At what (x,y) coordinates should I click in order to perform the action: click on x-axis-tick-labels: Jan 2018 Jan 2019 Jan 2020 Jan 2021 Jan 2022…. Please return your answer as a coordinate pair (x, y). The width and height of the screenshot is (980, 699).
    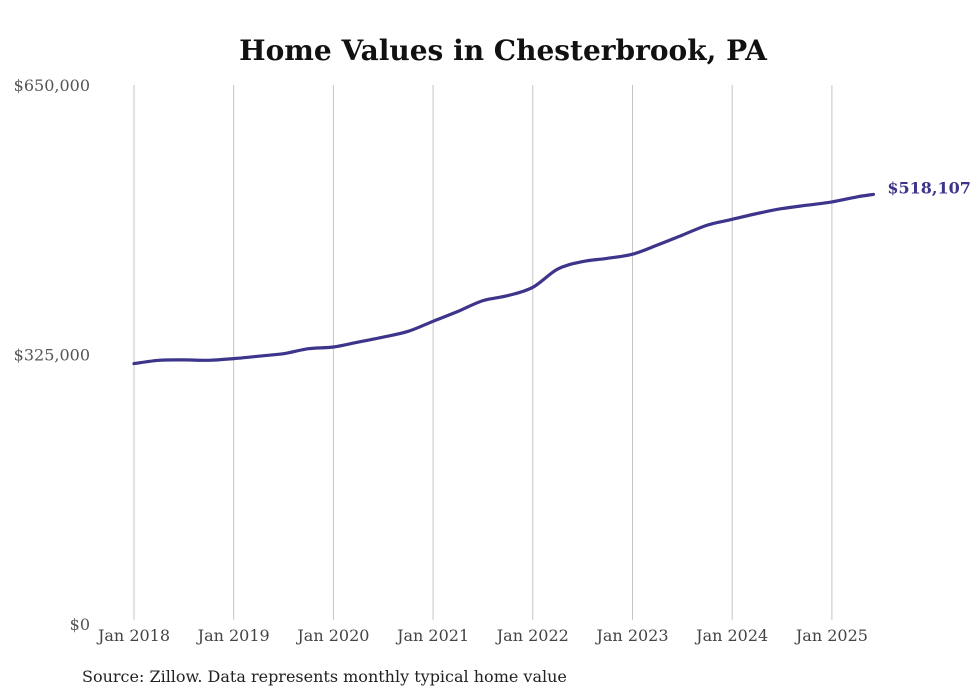
    Looking at the image, I should click on (482, 635).